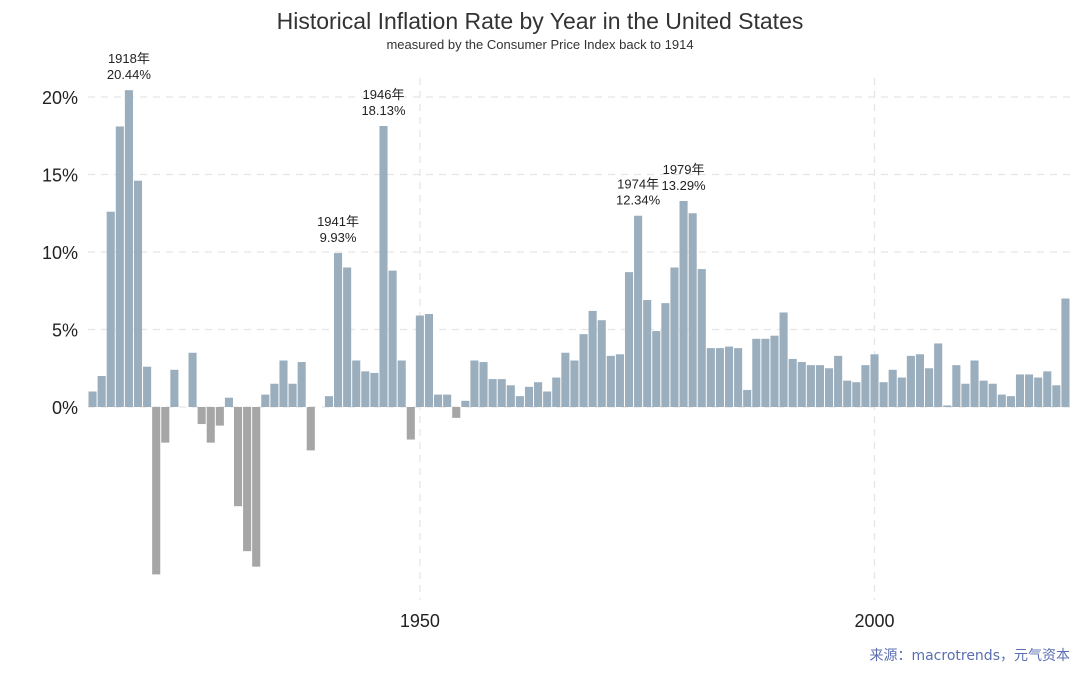 The height and width of the screenshot is (675, 1080). I want to click on y-tick-label: 10%, so click(60, 253).